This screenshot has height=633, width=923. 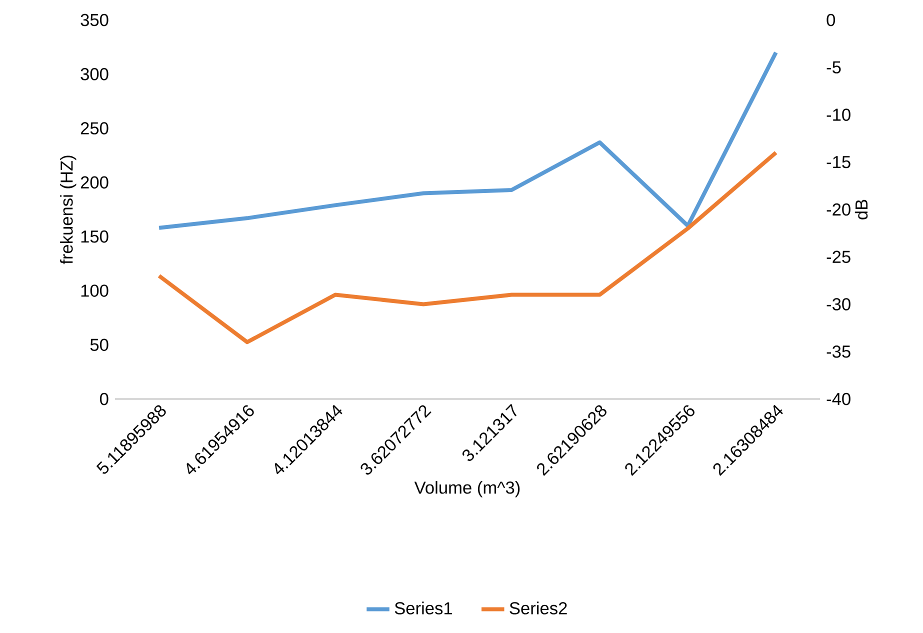 What do you see at coordinates (838, 351) in the screenshot?
I see `y2-tick-label: -35` at bounding box center [838, 351].